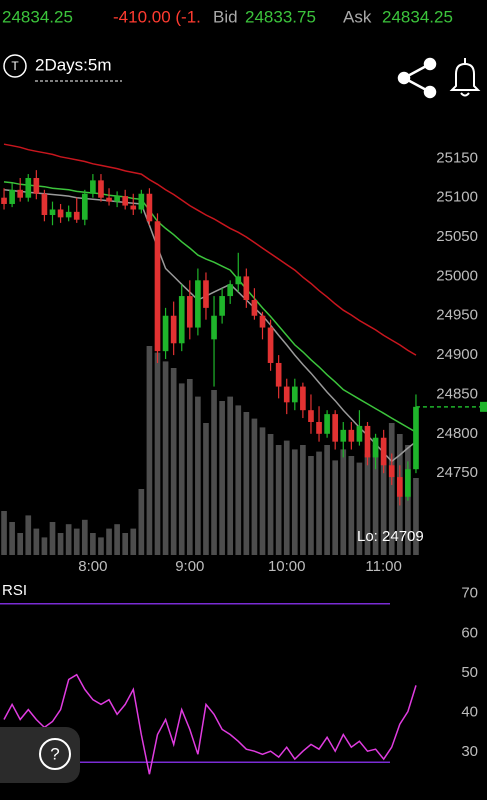  Describe the element at coordinates (457, 354) in the screenshot. I see `y-tick-label: 24900` at that location.